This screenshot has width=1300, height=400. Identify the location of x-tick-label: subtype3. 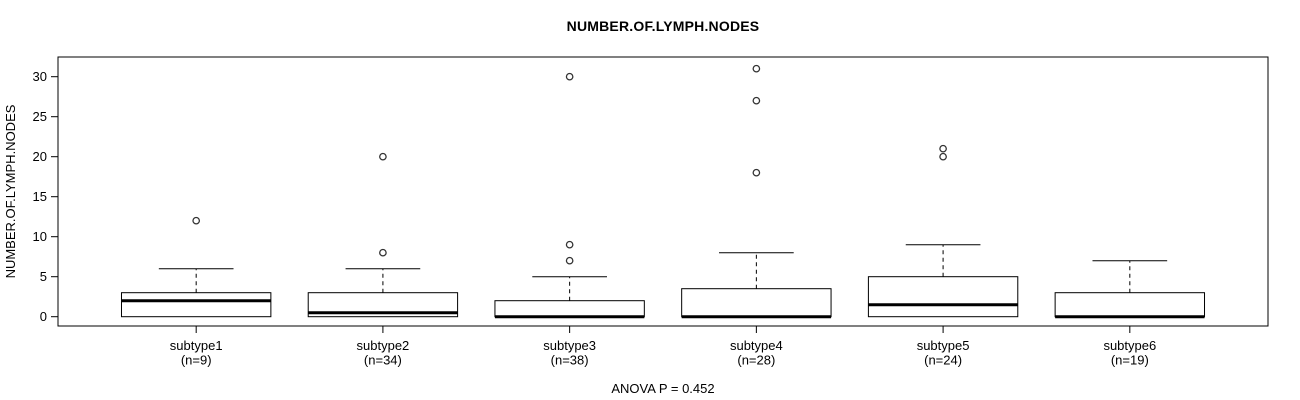
(569, 345).